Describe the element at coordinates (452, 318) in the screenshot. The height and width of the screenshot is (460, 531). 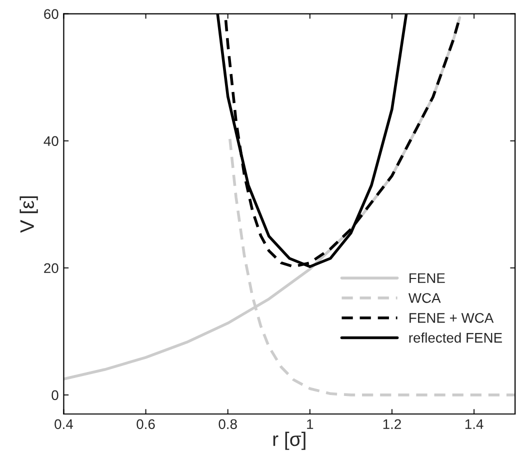
I see `legend-label: FENE + WCA` at that location.